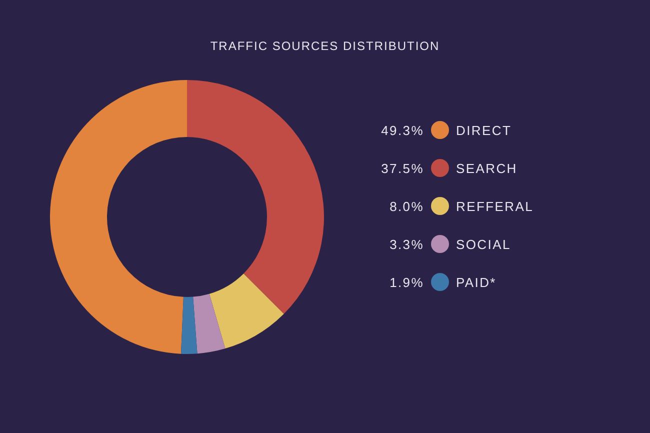 The width and height of the screenshot is (650, 433). What do you see at coordinates (407, 206) in the screenshot?
I see `data-label: 8.0%` at bounding box center [407, 206].